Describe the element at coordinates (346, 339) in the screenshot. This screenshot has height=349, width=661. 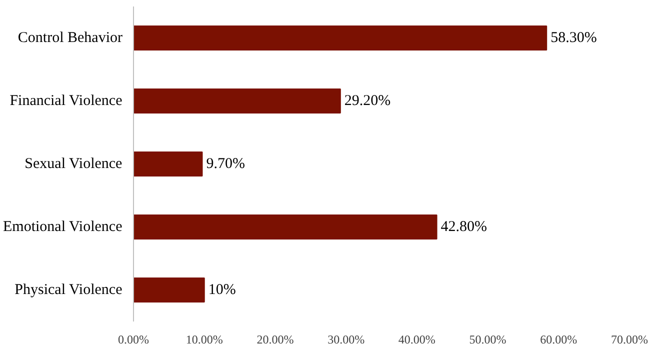
I see `x-tick-label: 30.00%` at that location.